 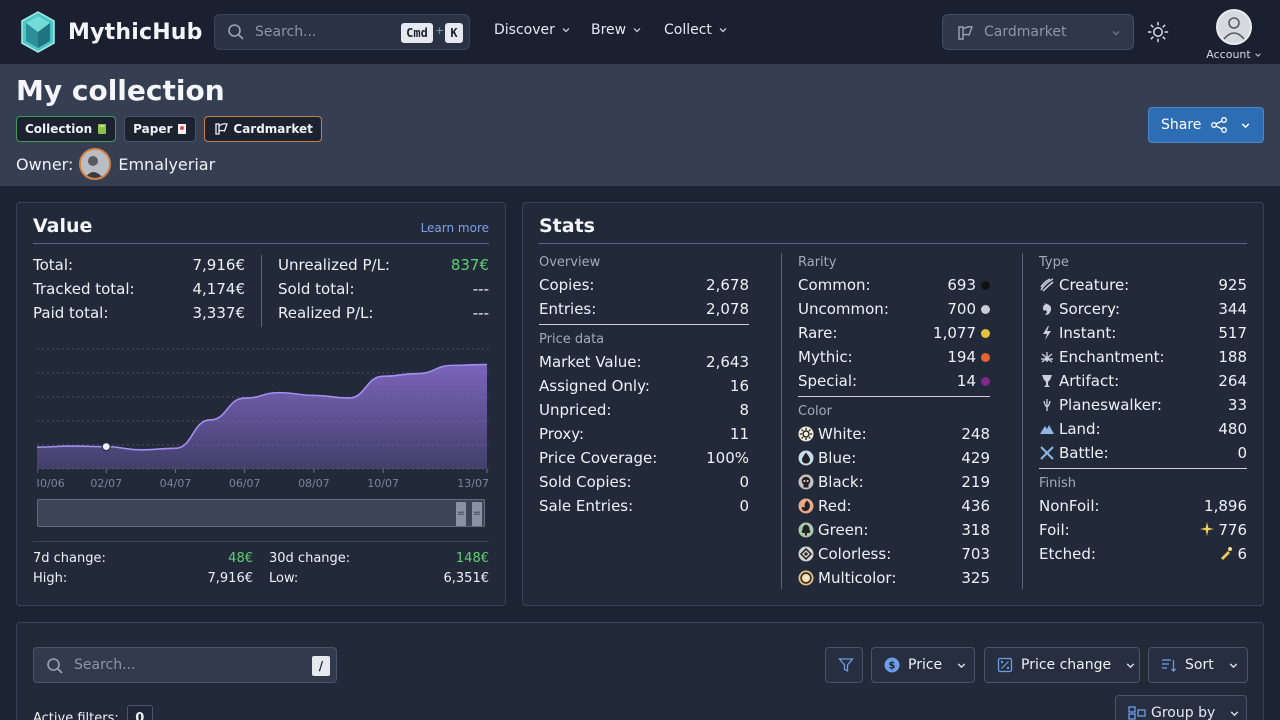 I want to click on marketplace-select: Cardmarket, so click(x=1038, y=32).